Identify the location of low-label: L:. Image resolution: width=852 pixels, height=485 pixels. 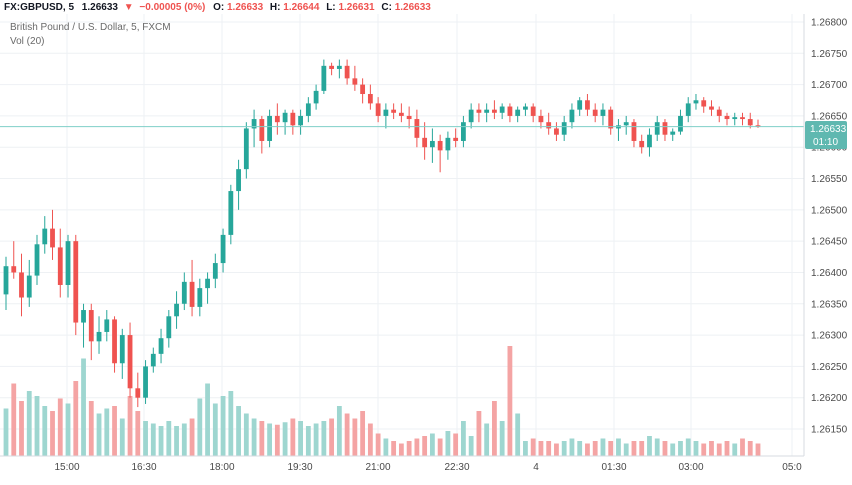
(330, 7).